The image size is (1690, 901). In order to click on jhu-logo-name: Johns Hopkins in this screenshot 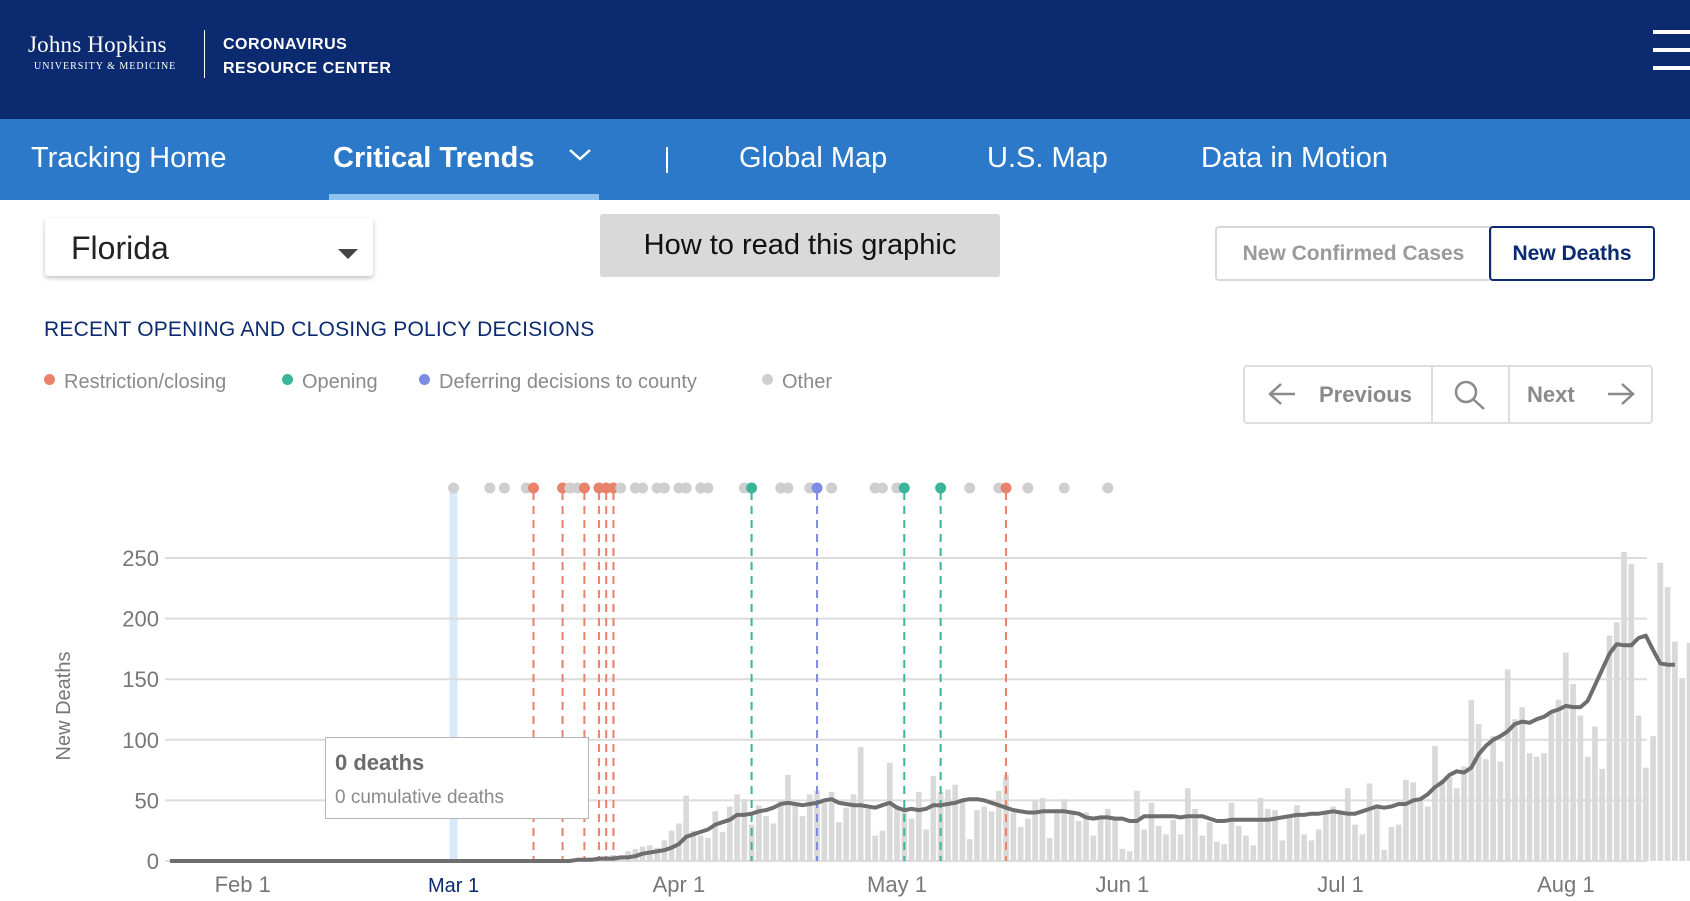, I will do `click(97, 44)`.